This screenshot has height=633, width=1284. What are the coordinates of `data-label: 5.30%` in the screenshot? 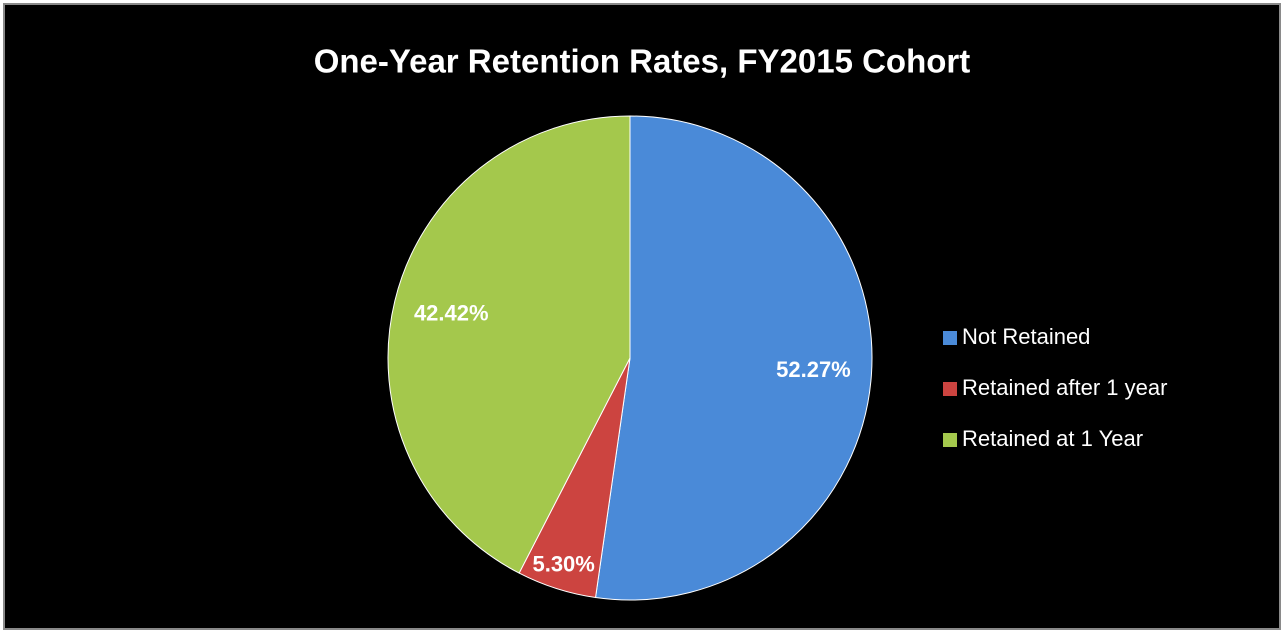 It's located at (563, 563).